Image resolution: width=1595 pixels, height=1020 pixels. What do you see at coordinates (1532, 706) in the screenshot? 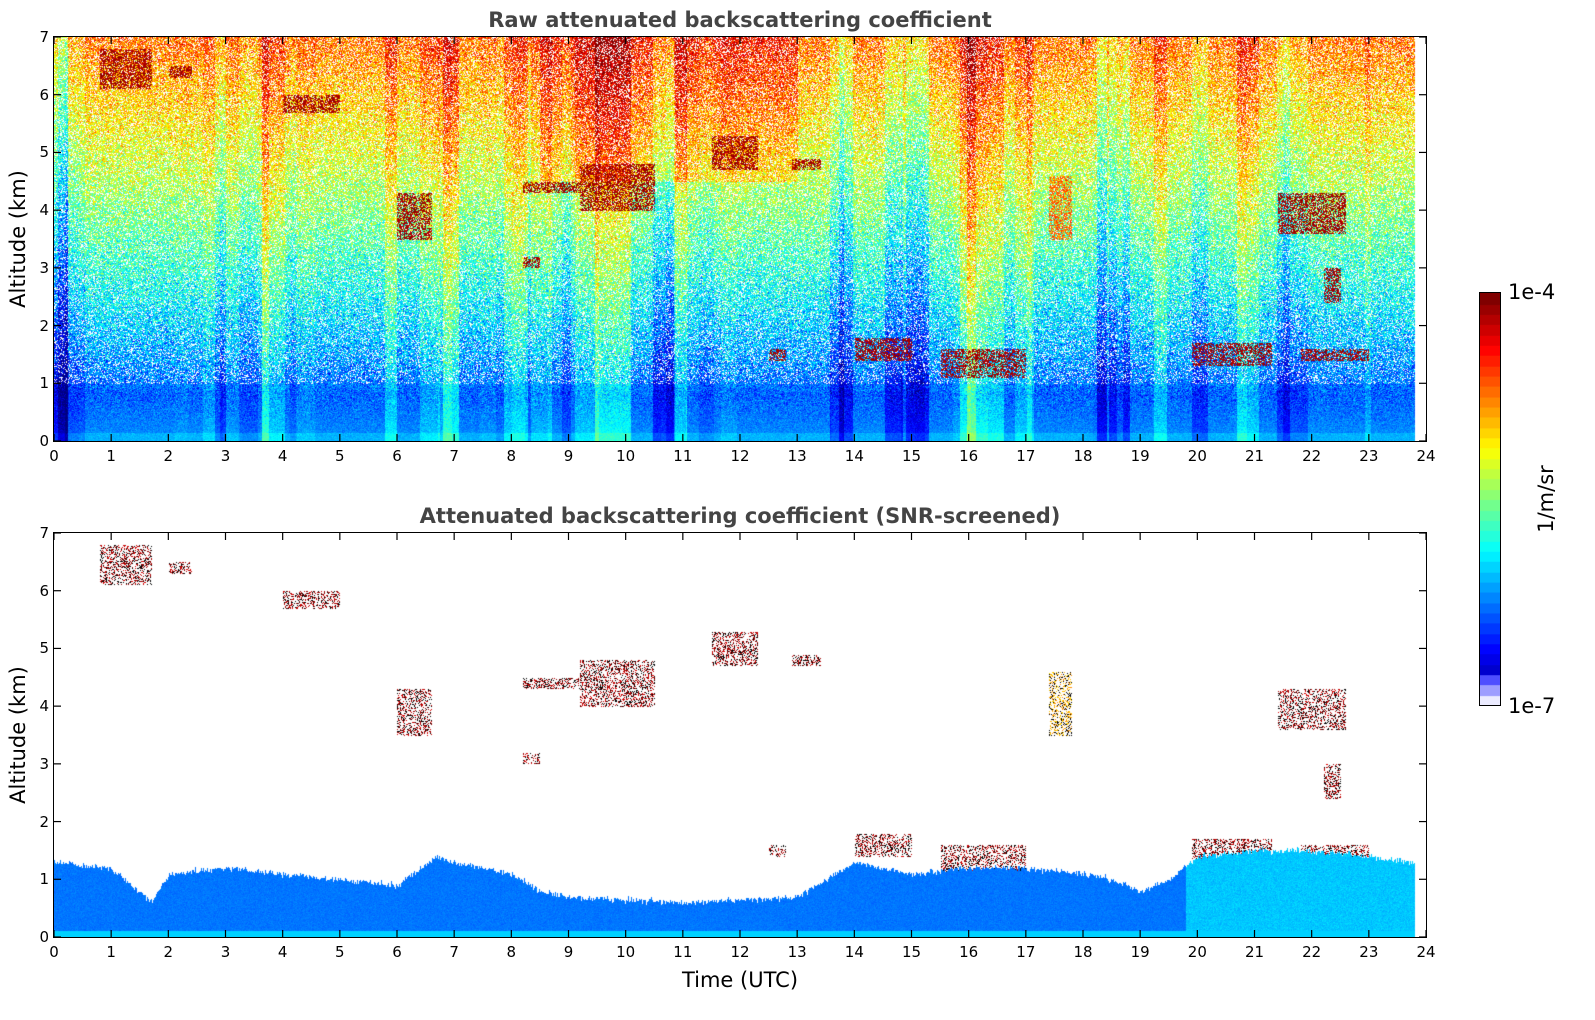
I see `colorbar-min-label: 1e-7` at bounding box center [1532, 706].